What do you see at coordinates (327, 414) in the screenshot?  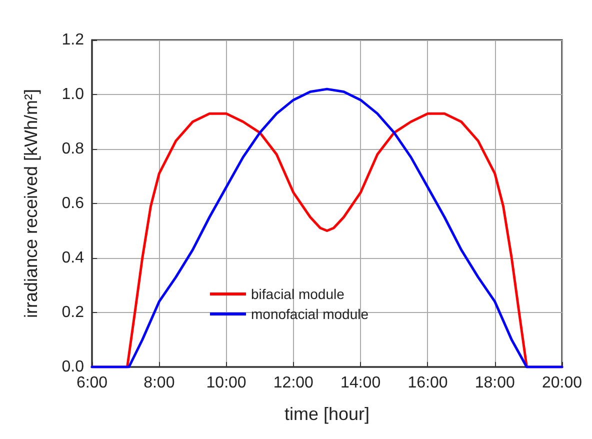 I see `x-axis-title: time [hour]` at bounding box center [327, 414].